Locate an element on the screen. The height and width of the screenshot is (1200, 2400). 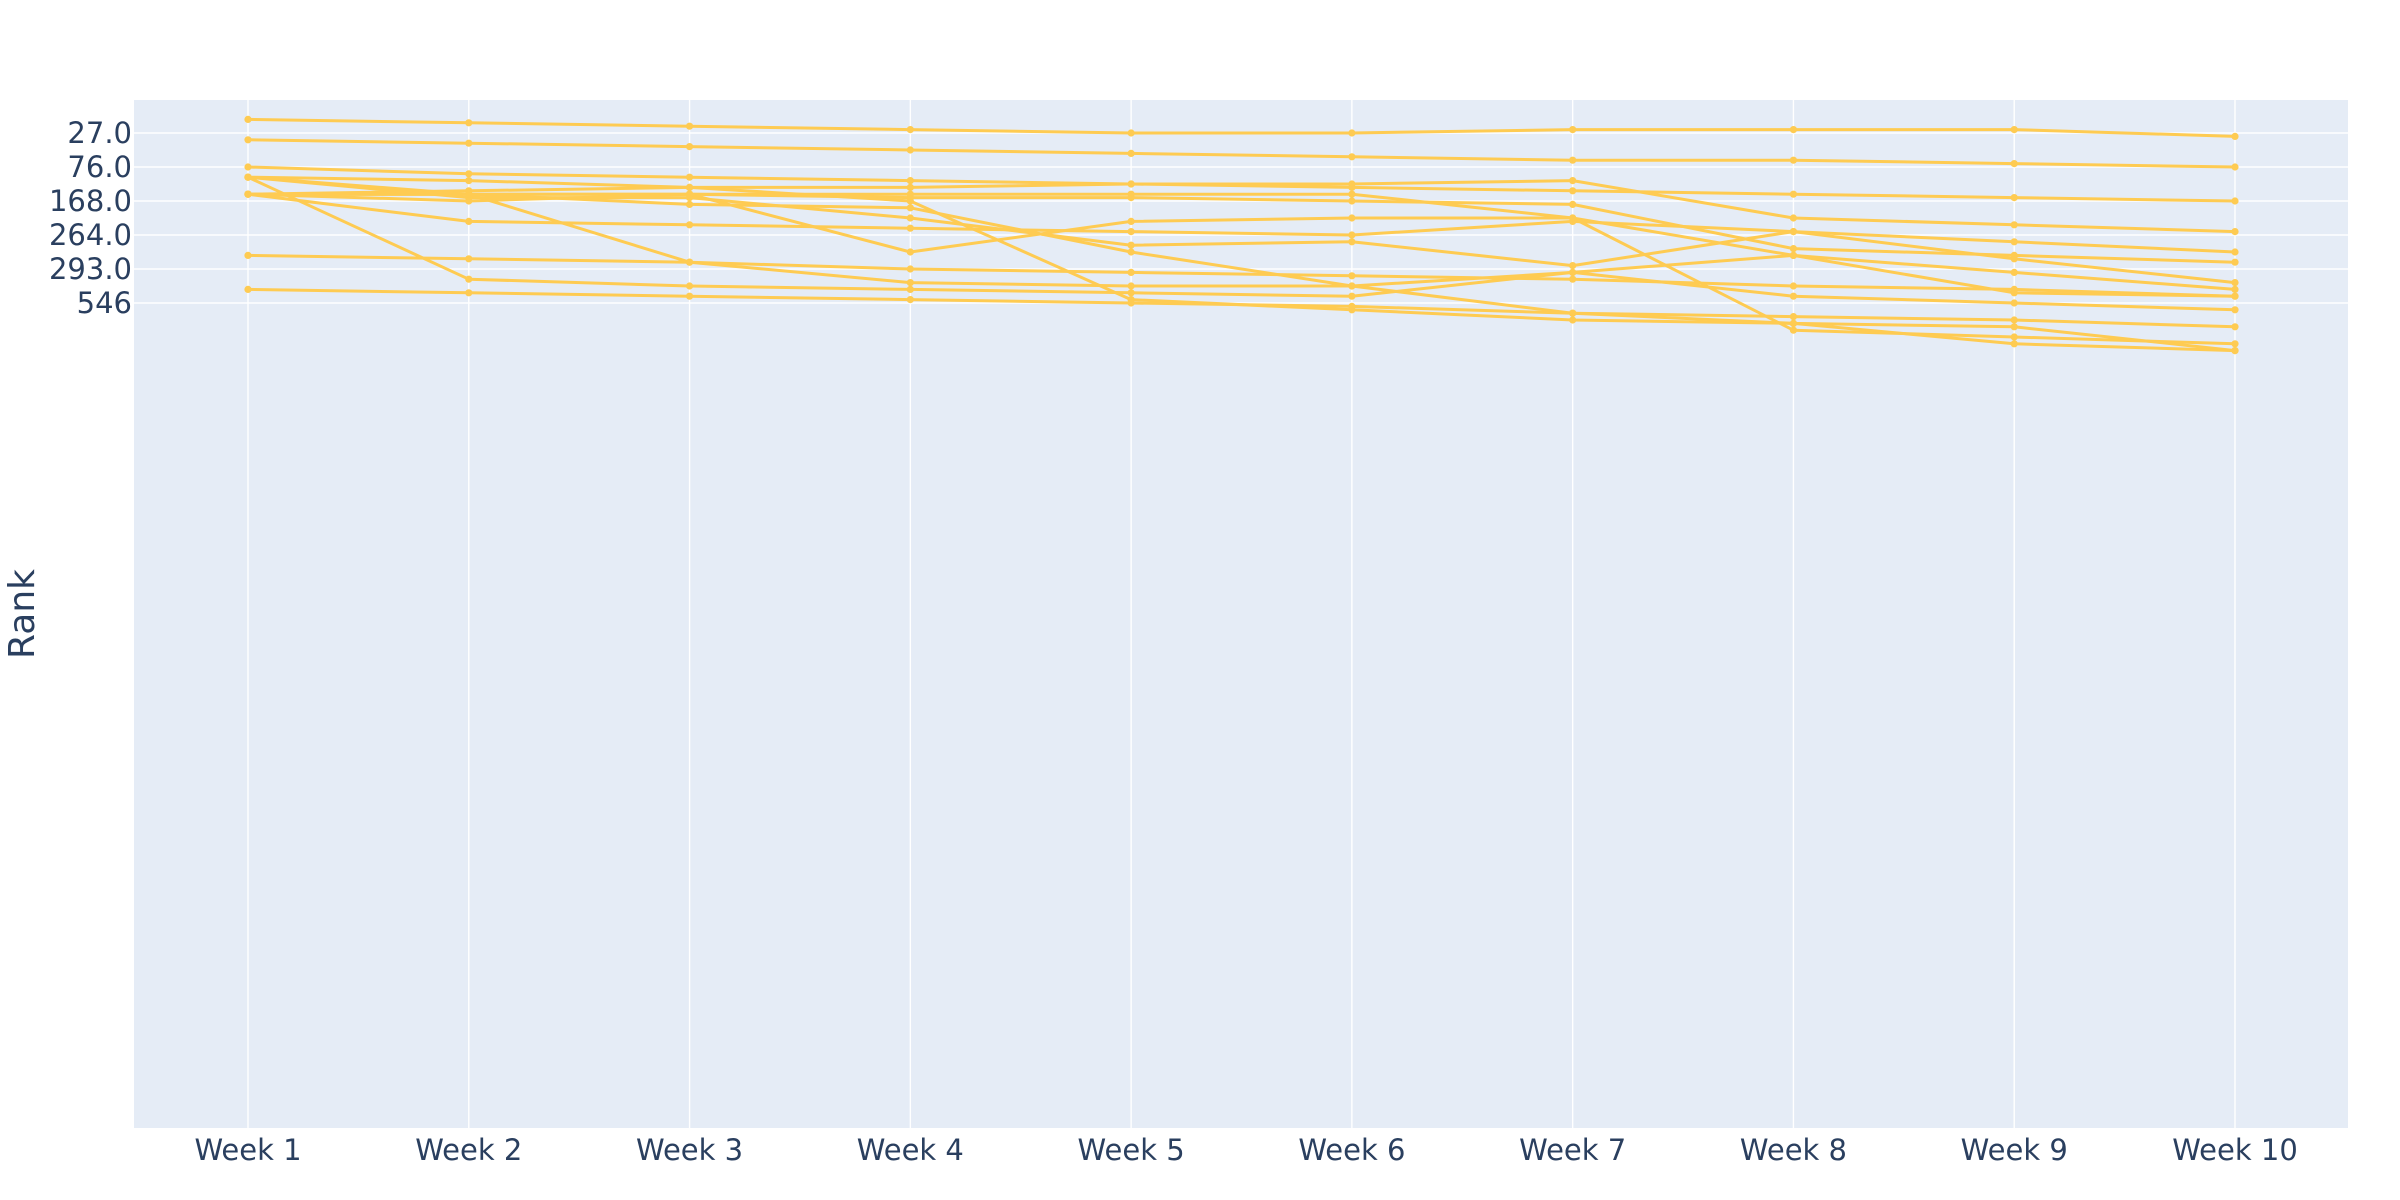
x-tick-label: Week 8 is located at coordinates (1793, 1150).